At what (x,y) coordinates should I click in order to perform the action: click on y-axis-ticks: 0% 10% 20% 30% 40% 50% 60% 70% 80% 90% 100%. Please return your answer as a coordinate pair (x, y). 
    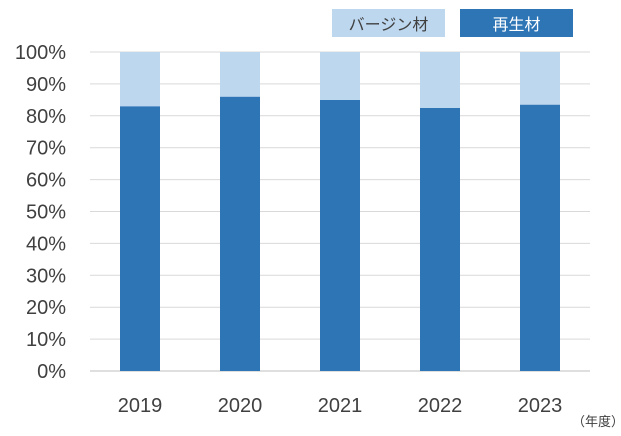
    Looking at the image, I should click on (40, 212).